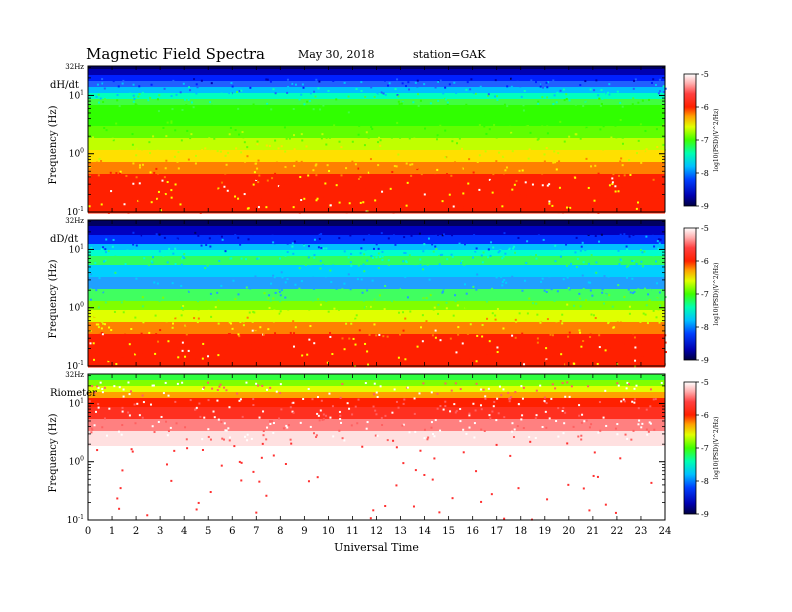  Describe the element at coordinates (184, 531) in the screenshot. I see `xtick-label: 4` at that location.